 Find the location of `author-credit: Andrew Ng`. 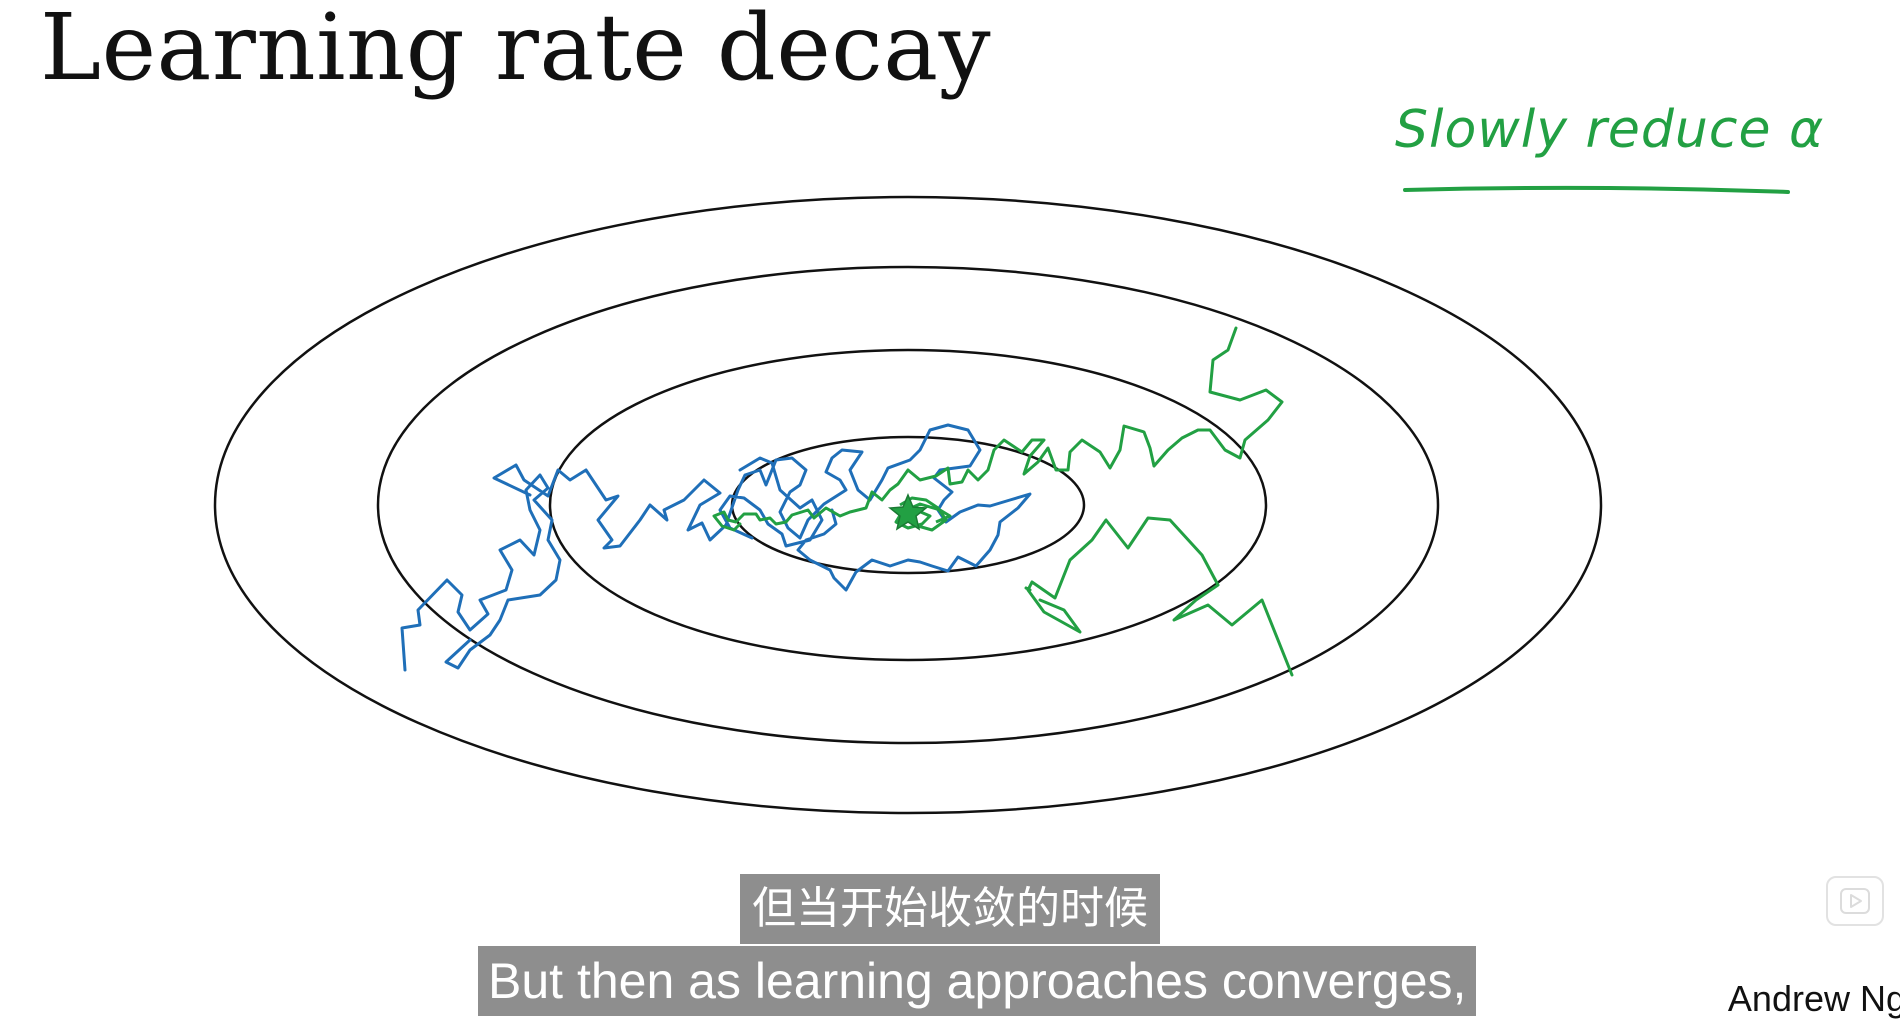

author-credit: Andrew Ng is located at coordinates (1813, 998).